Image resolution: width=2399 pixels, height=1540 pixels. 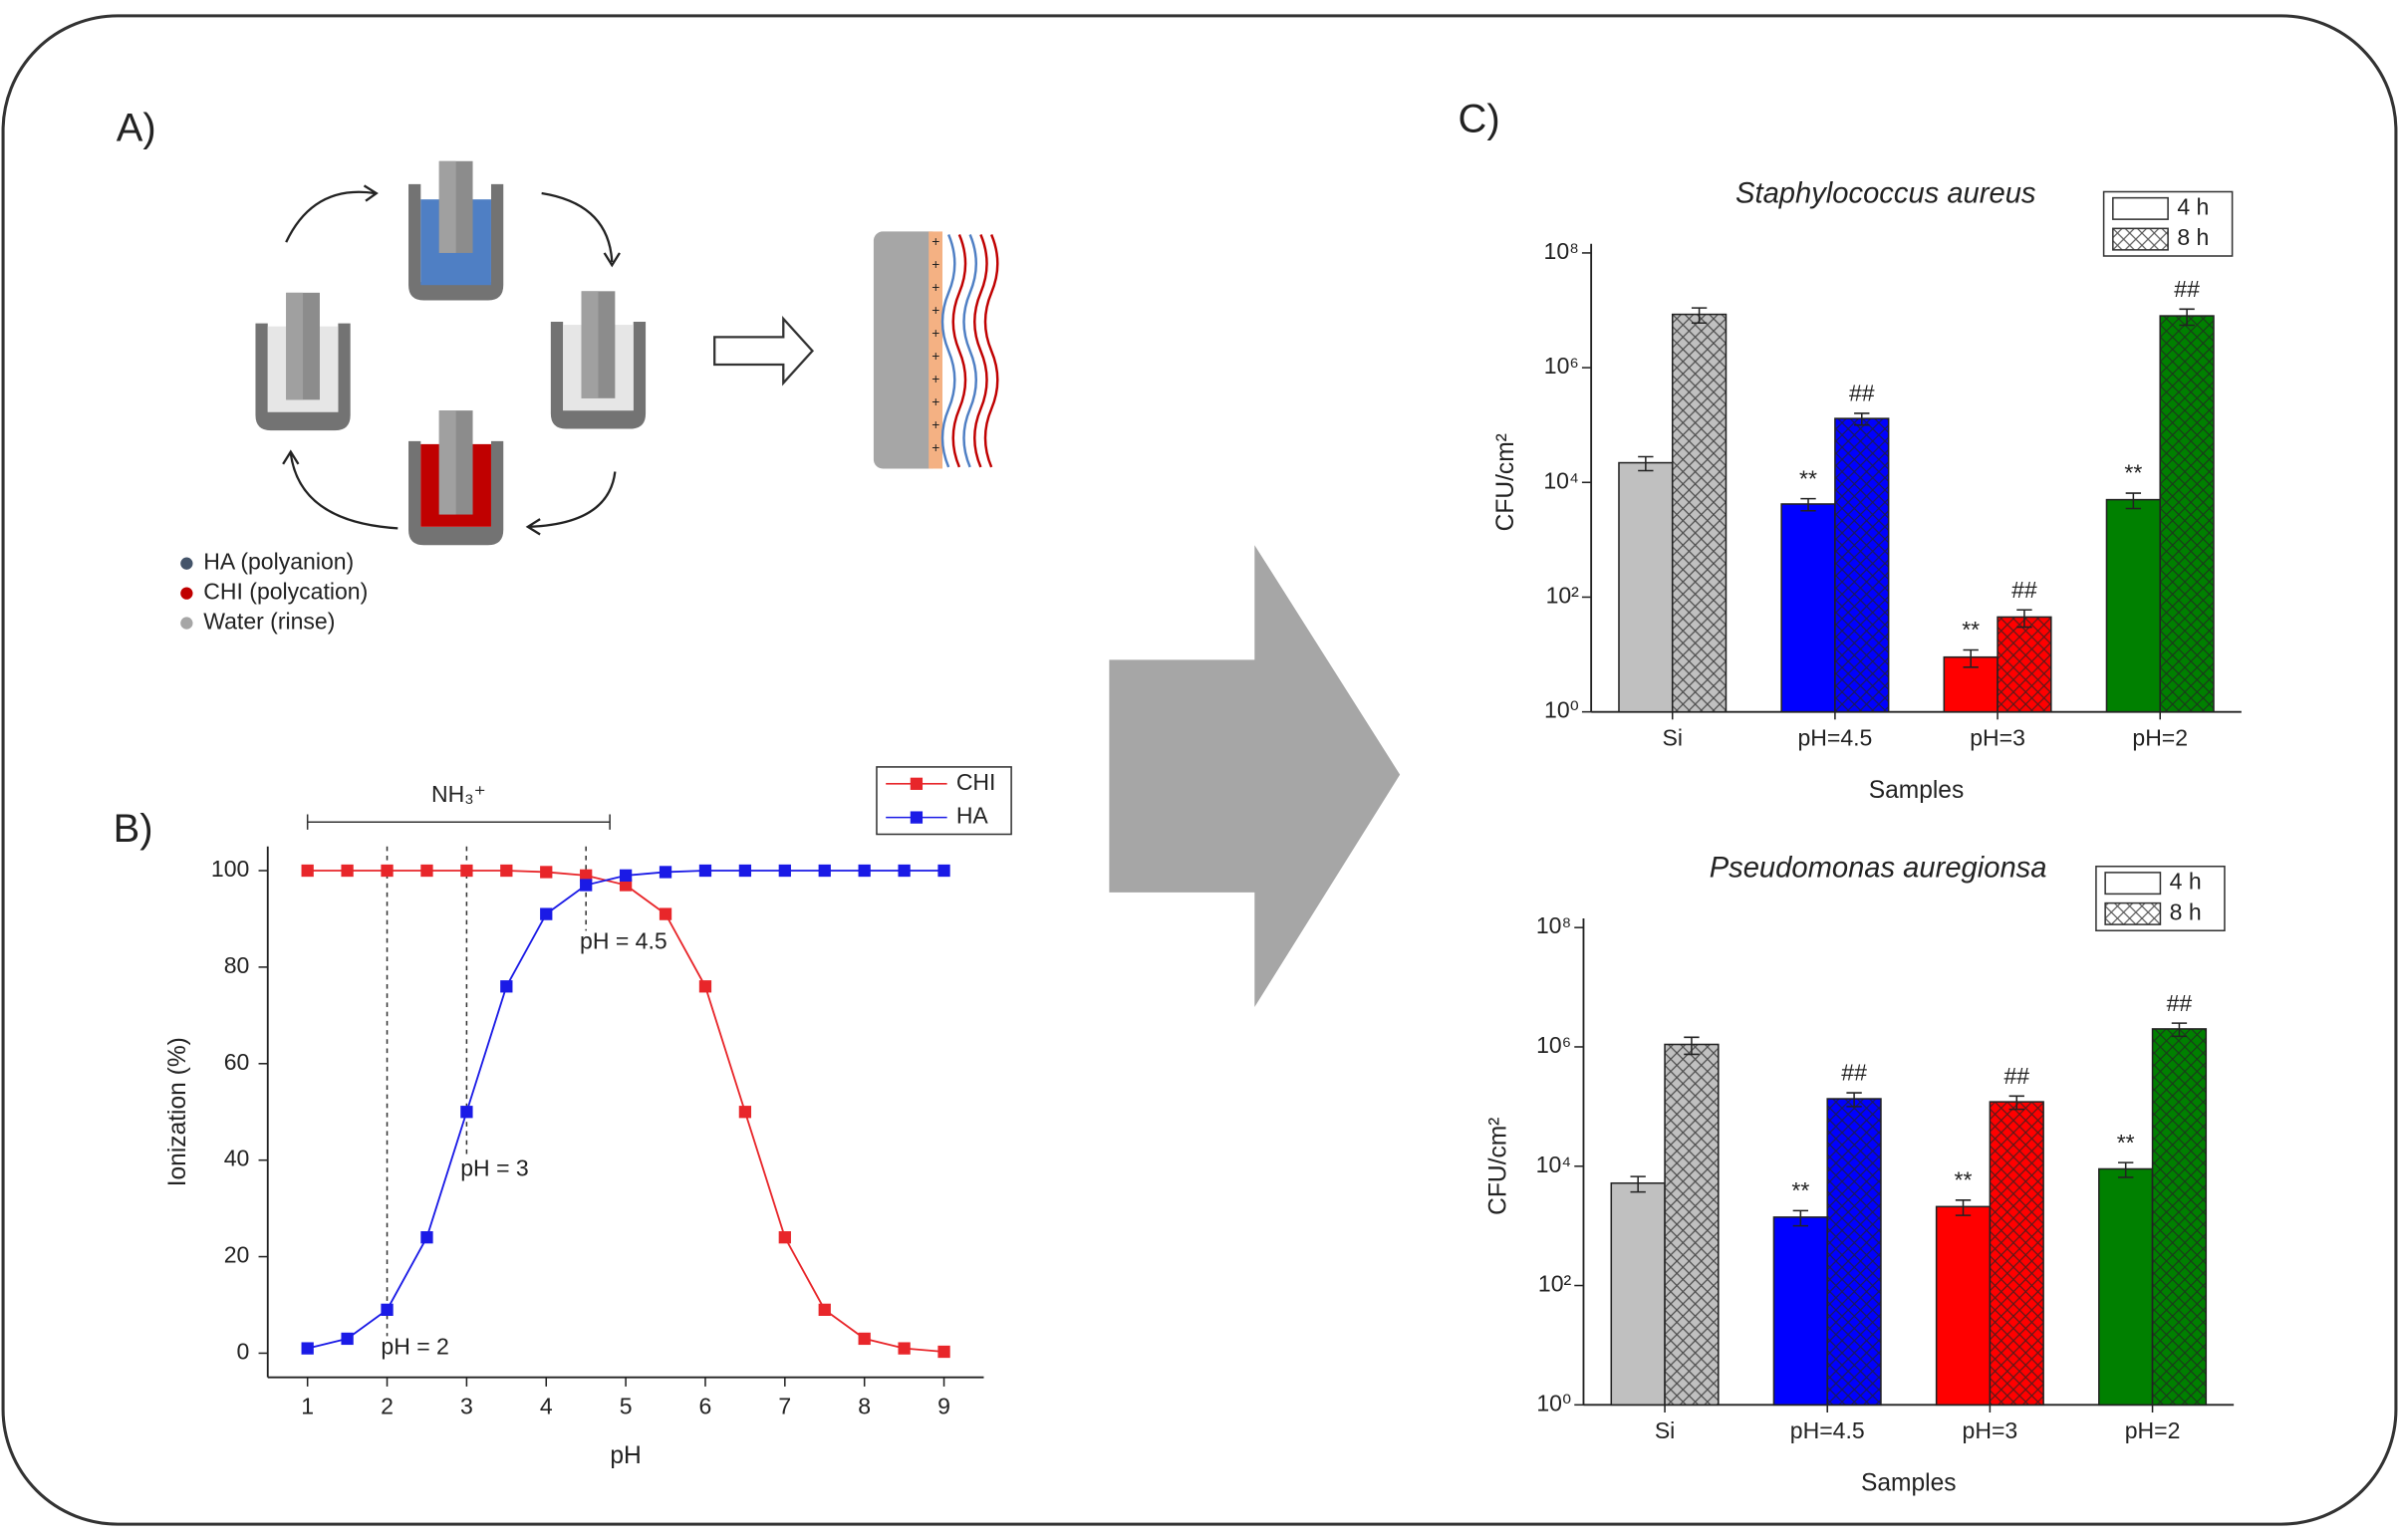 What do you see at coordinates (1554, 1164) in the screenshot?
I see `y-tick-label: 10⁴` at bounding box center [1554, 1164].